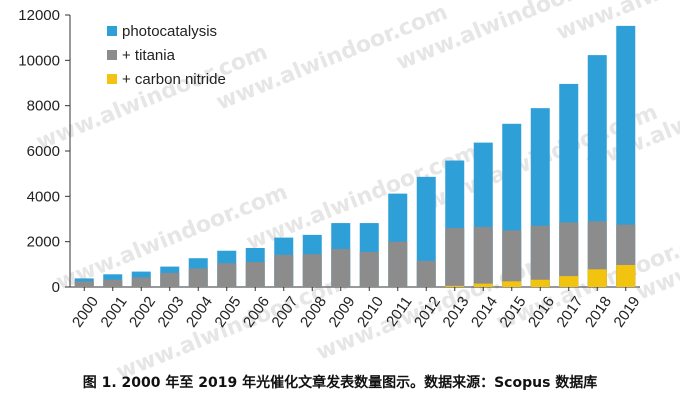  I want to click on bar-titania-2014, so click(483, 256).